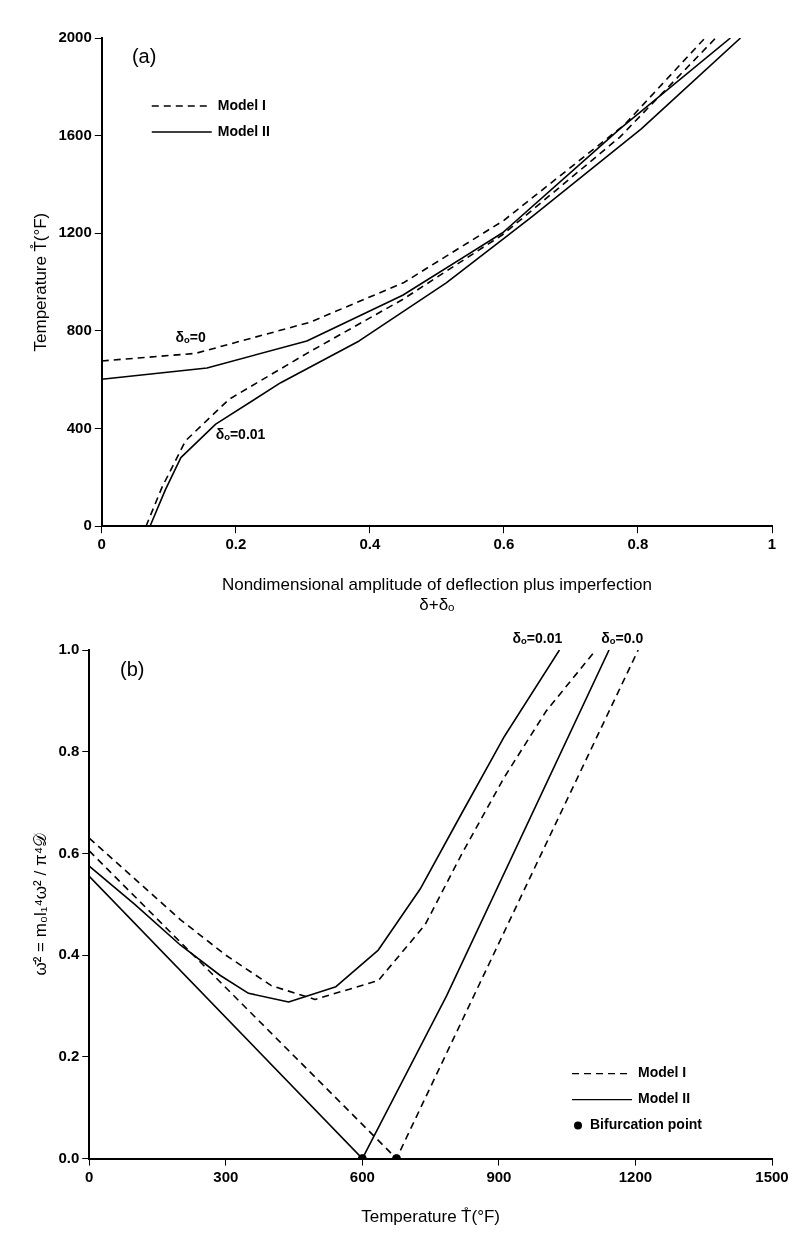 This screenshot has width=810, height=1249. I want to click on y-tick-label: 1200, so click(75, 232).